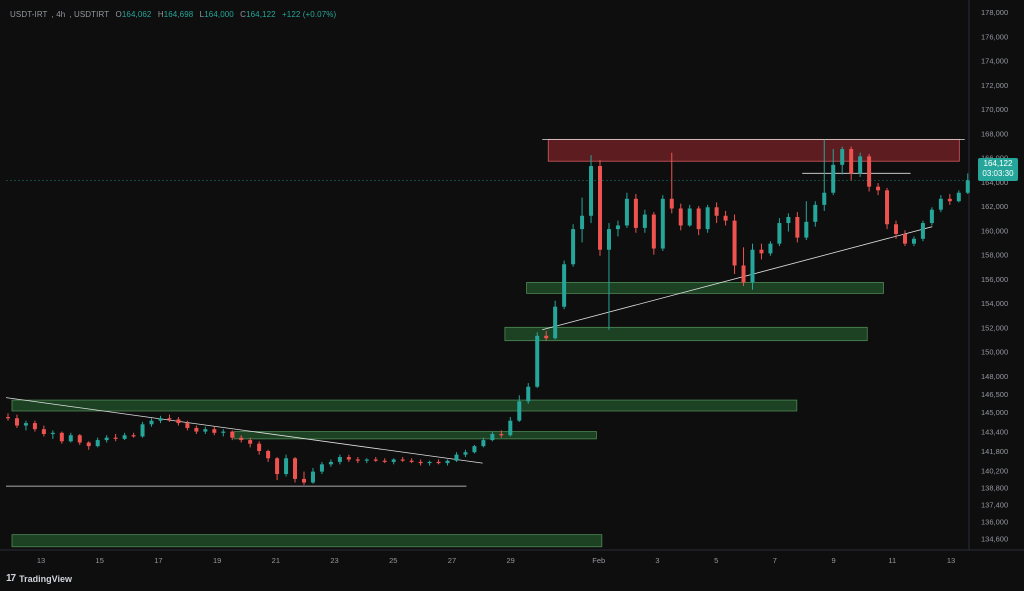 This screenshot has height=591, width=1024. I want to click on timeframe: 4h, so click(61, 14).